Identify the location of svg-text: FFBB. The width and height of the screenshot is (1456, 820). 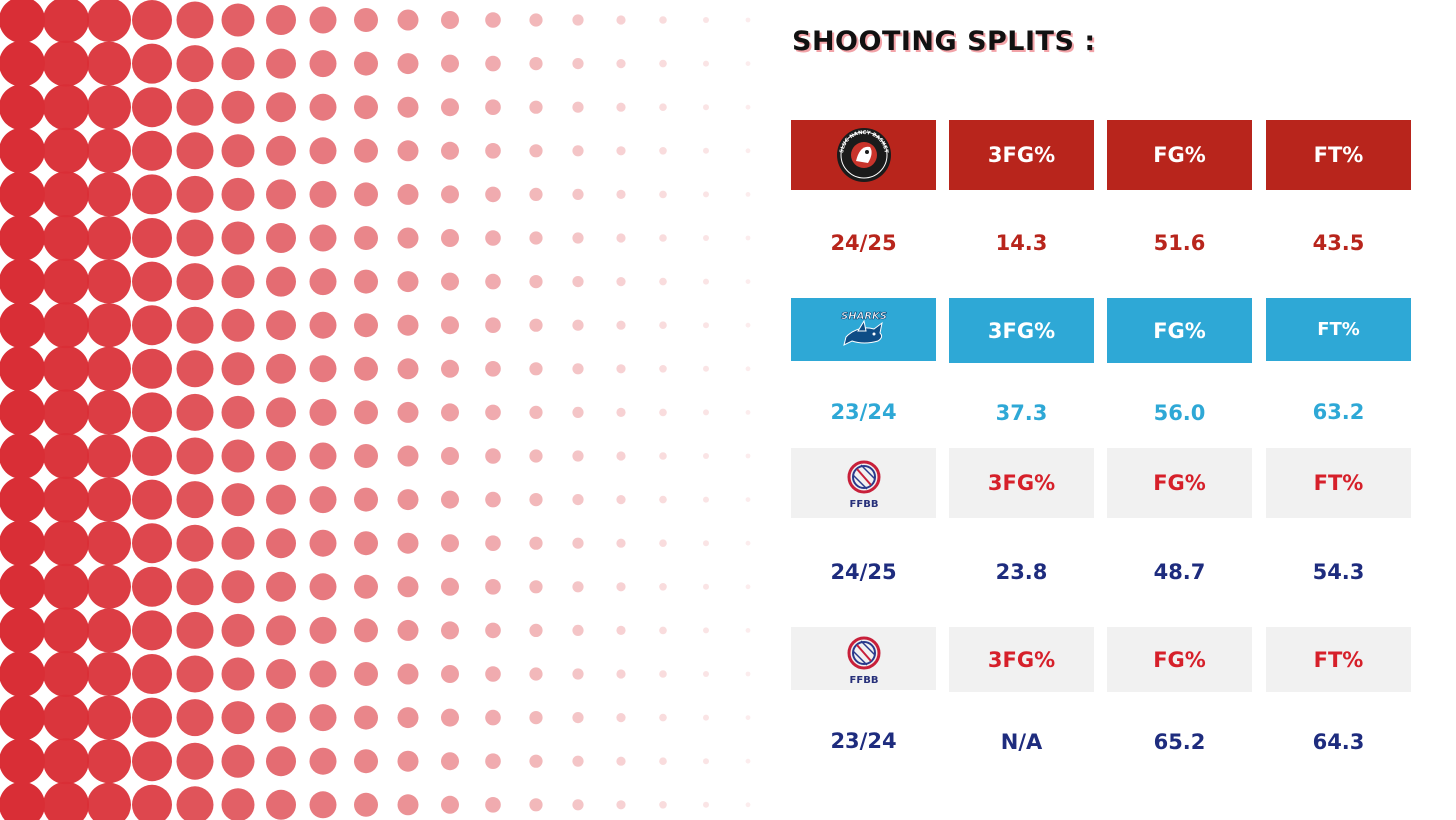
(863, 504).